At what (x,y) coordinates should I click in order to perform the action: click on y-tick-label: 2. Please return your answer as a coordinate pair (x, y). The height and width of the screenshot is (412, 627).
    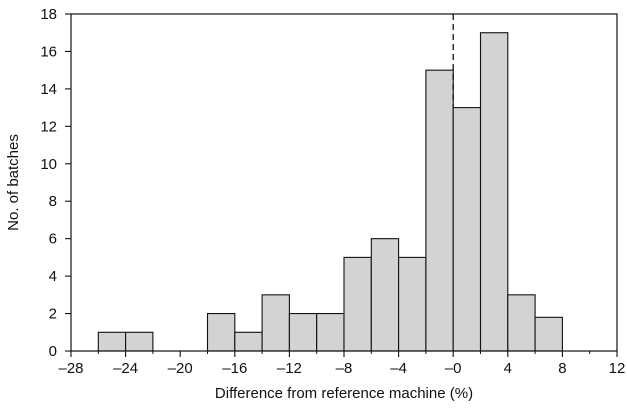
    Looking at the image, I should click on (53, 314).